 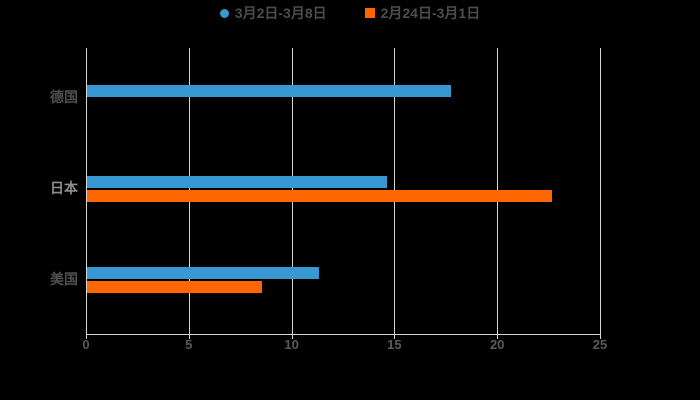 I want to click on legend-marker-circle-icon, so click(x=224, y=13).